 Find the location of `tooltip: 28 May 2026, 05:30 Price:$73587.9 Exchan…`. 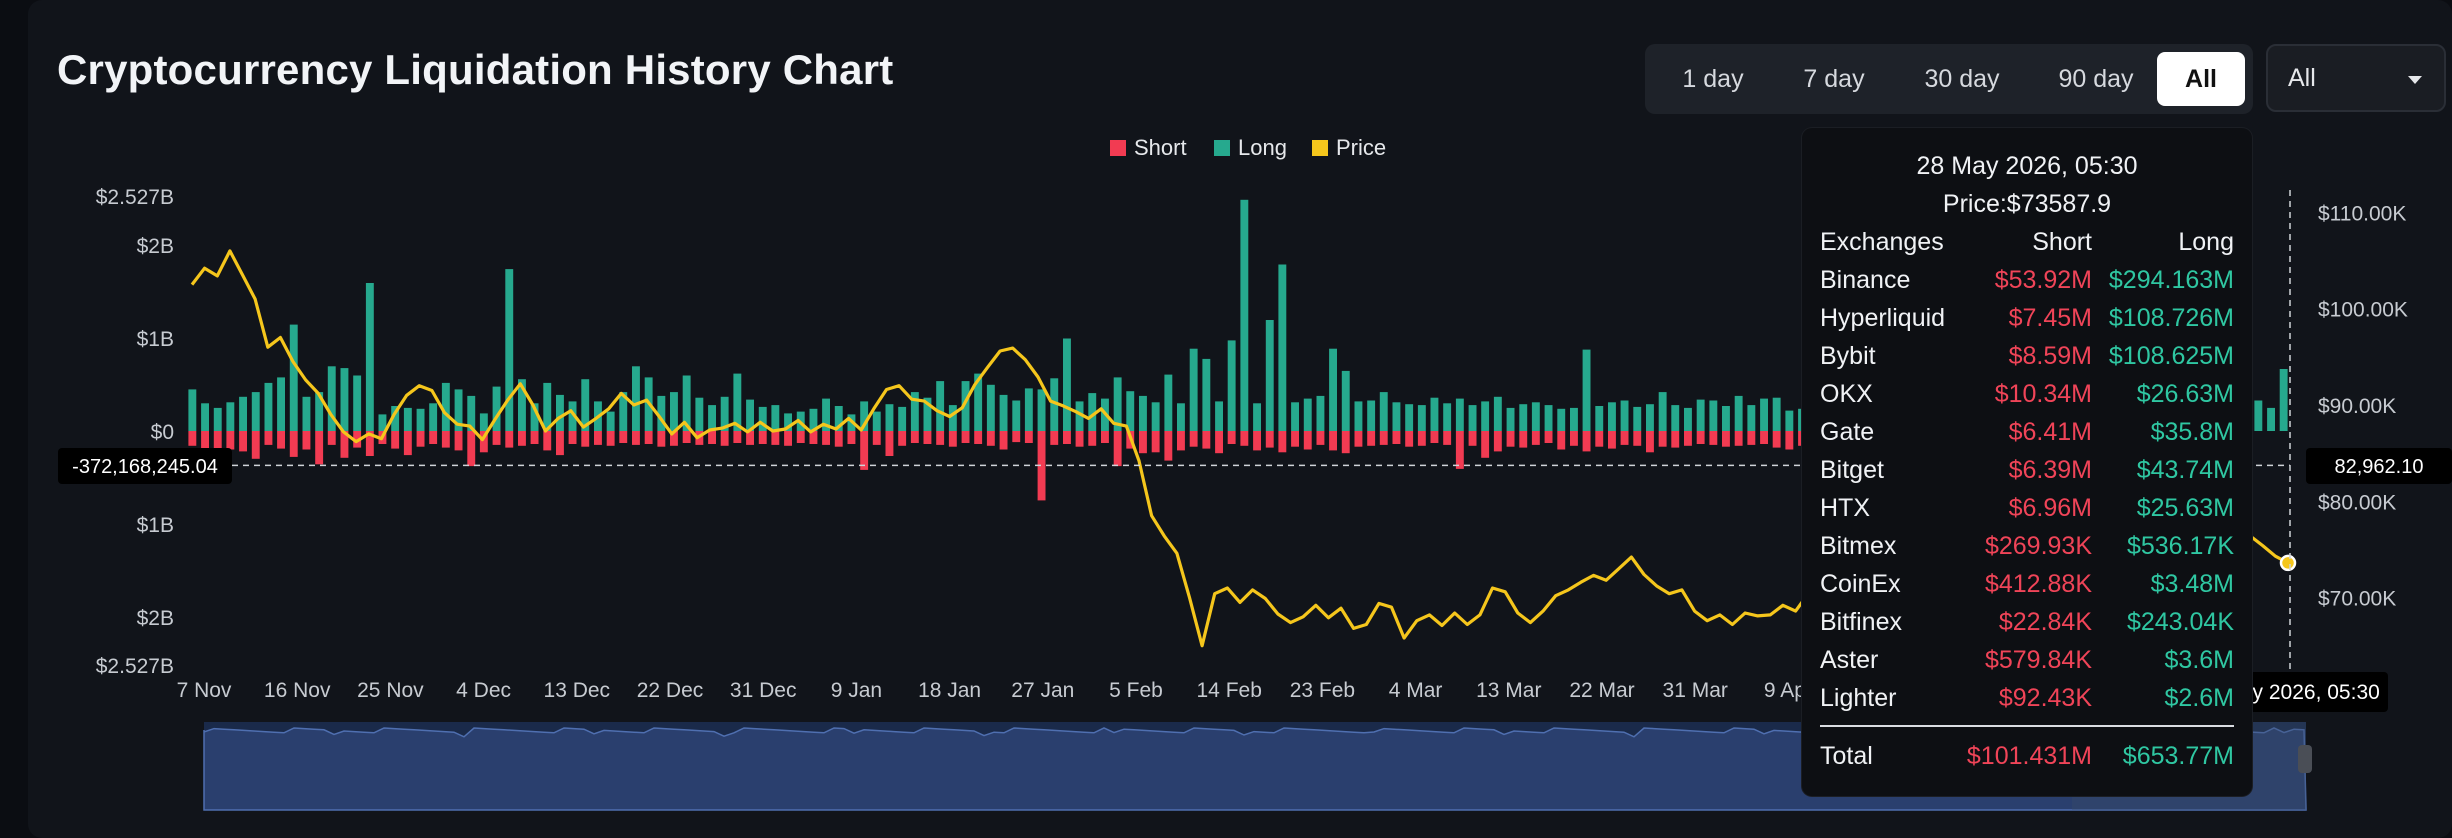

tooltip: 28 May 2026, 05:30 Price:$73587.9 Exchan… is located at coordinates (2027, 462).